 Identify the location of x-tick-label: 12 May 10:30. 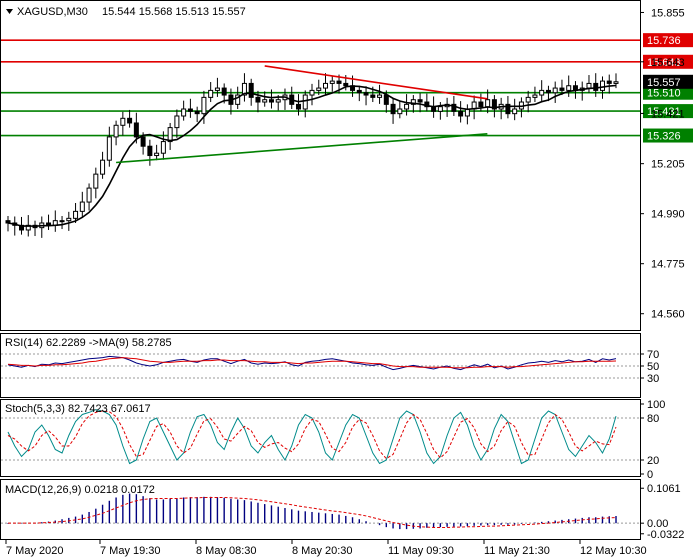
(613, 551).